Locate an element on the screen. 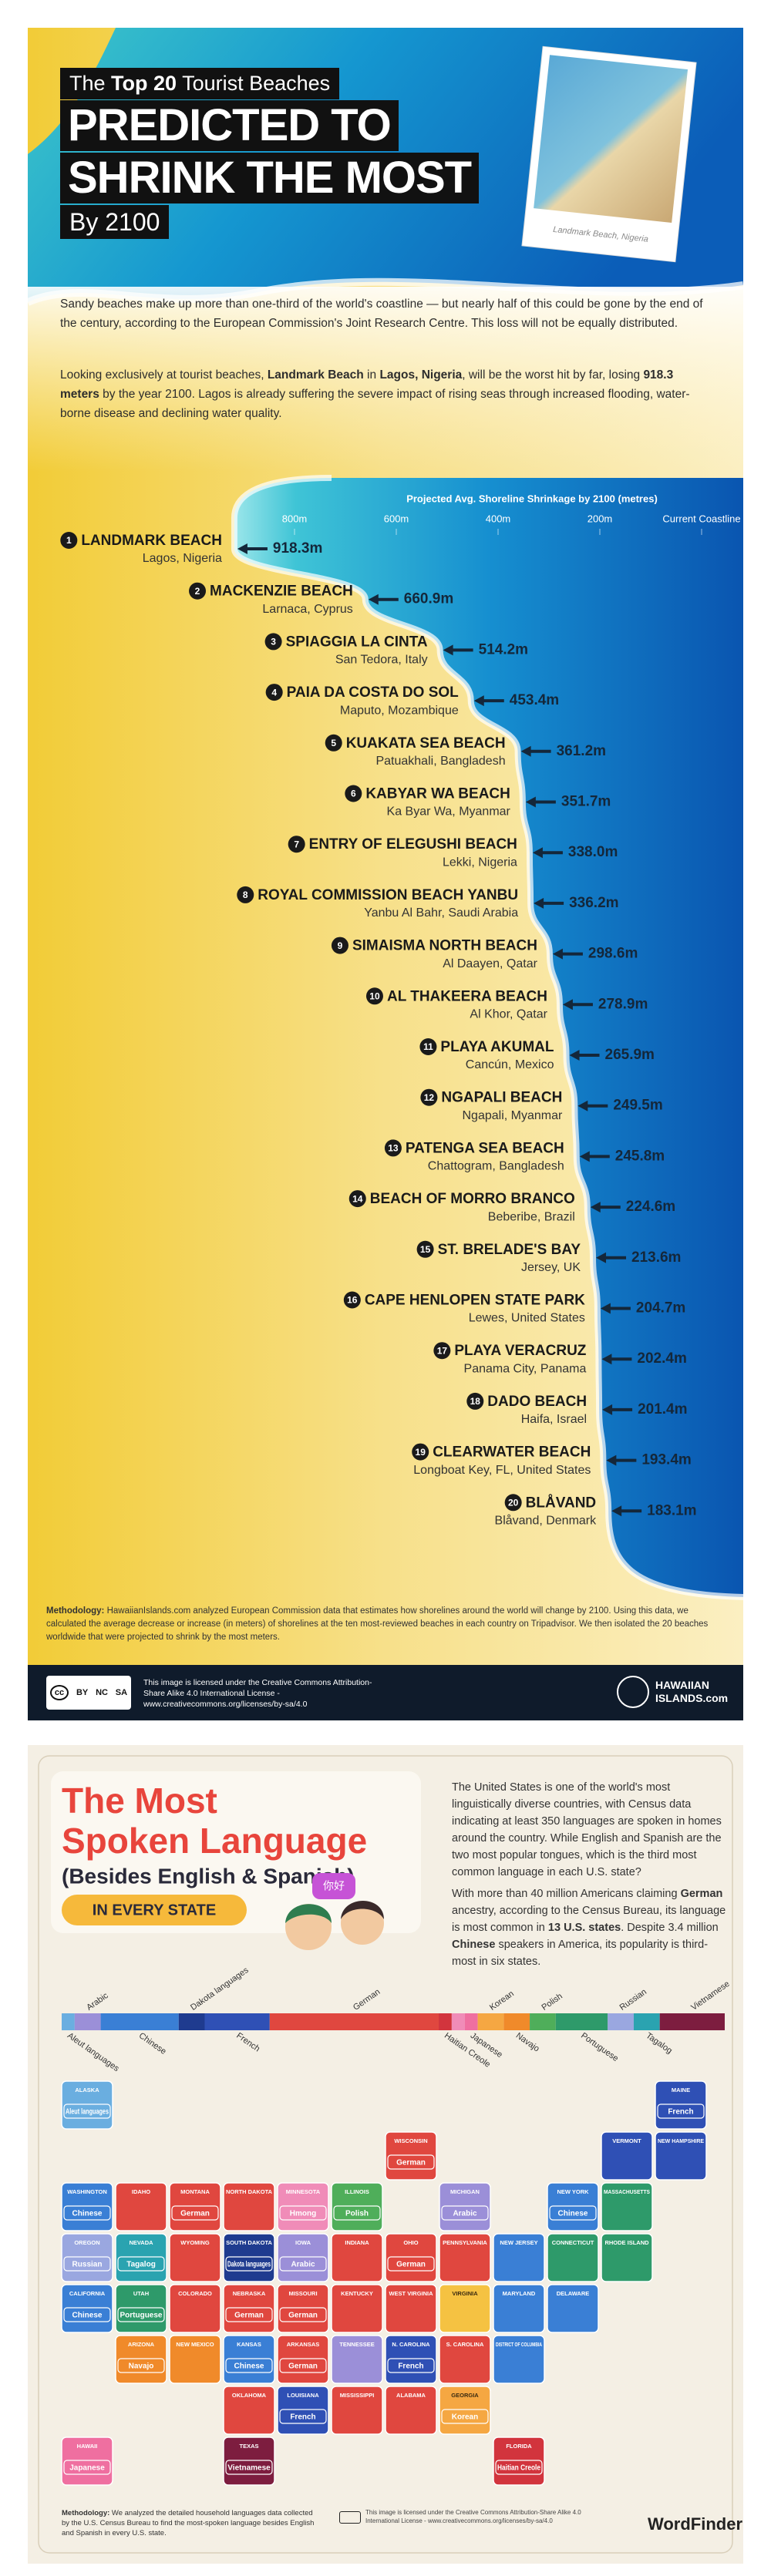 The image size is (771, 2576). state-name: CONNECTICUT is located at coordinates (573, 2242).